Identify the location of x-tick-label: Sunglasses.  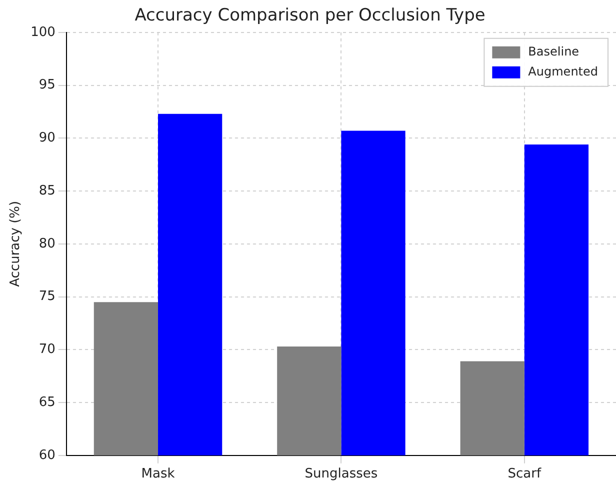
(341, 474).